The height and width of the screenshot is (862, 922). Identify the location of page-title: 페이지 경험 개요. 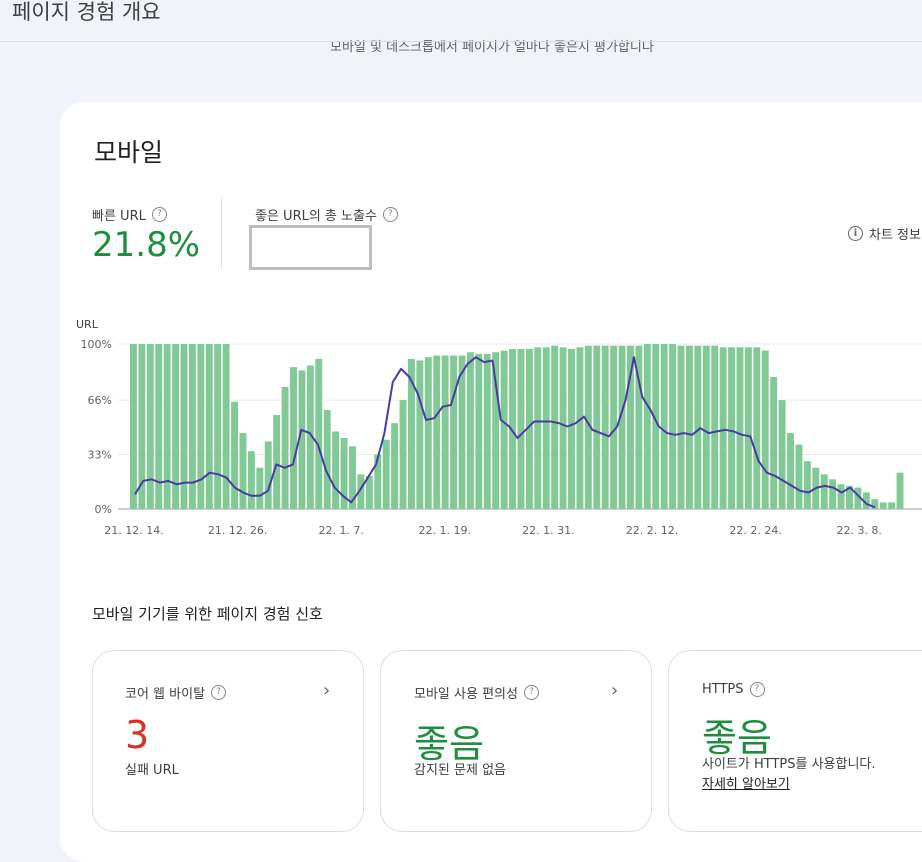
(86, 12).